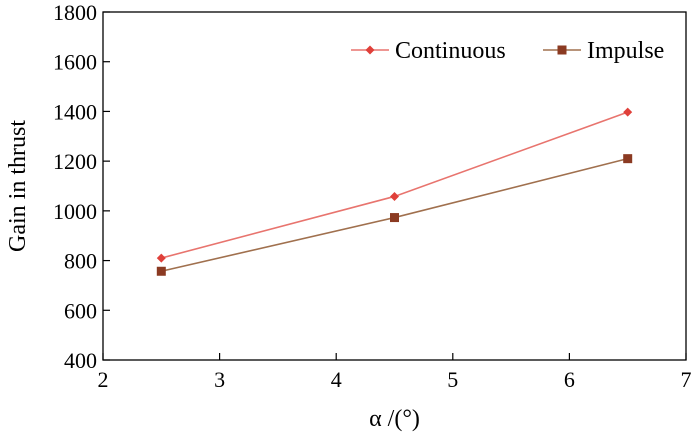 The width and height of the screenshot is (700, 433). What do you see at coordinates (80, 261) in the screenshot?
I see `y-tick-label: 800` at bounding box center [80, 261].